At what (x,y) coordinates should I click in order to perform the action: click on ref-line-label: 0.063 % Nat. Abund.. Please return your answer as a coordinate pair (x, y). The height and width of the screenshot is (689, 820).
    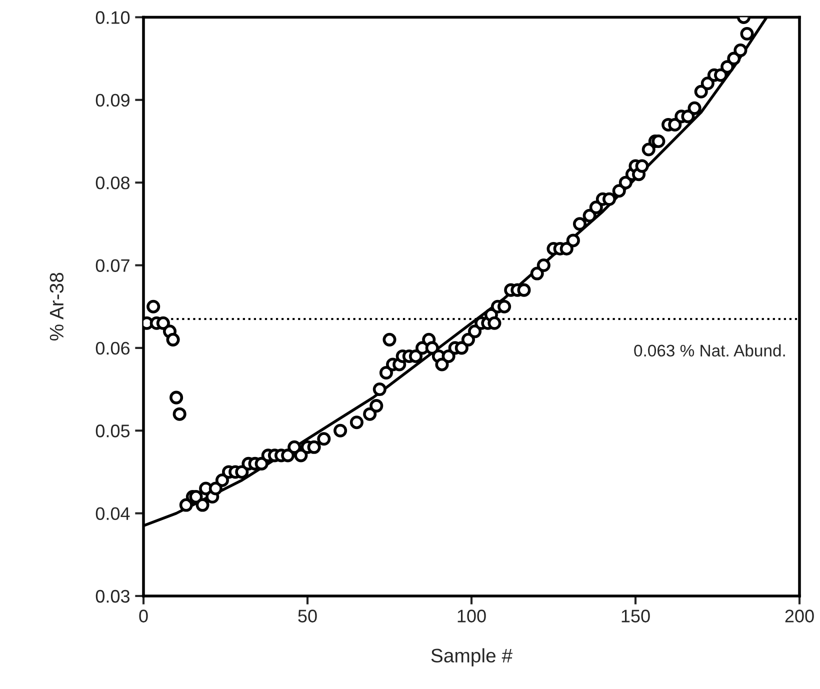
    Looking at the image, I should click on (709, 350).